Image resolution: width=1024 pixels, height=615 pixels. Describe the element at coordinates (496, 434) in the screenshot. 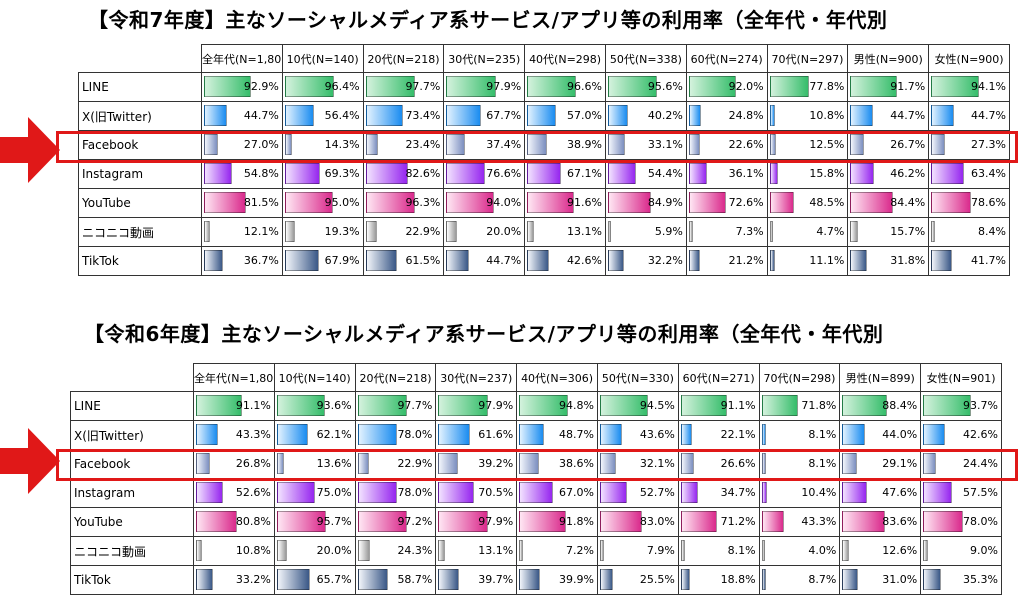

I see `value-label: 61.6%` at that location.